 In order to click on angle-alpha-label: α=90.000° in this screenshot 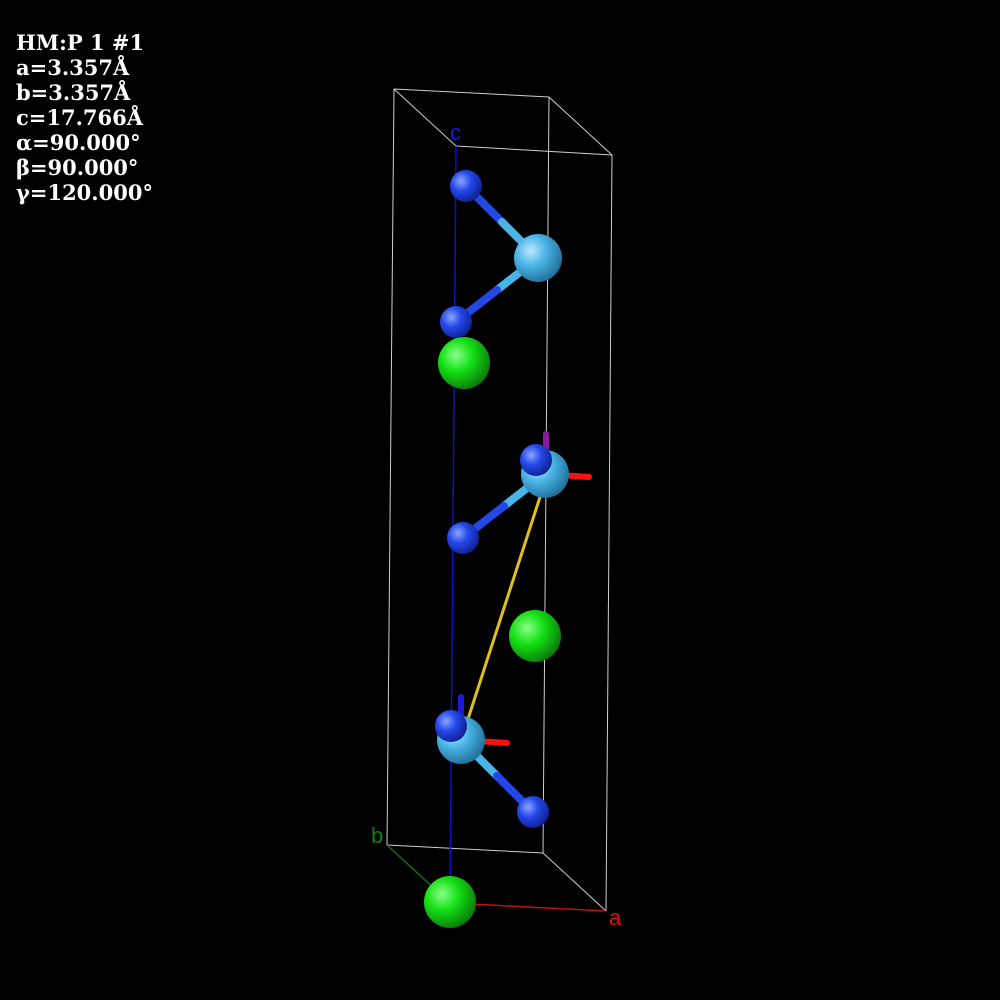, I will do `click(78, 142)`.